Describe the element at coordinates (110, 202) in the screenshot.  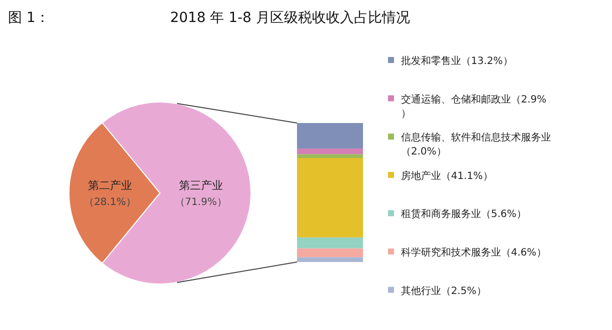
I see `data-label: （28.1%）` at that location.